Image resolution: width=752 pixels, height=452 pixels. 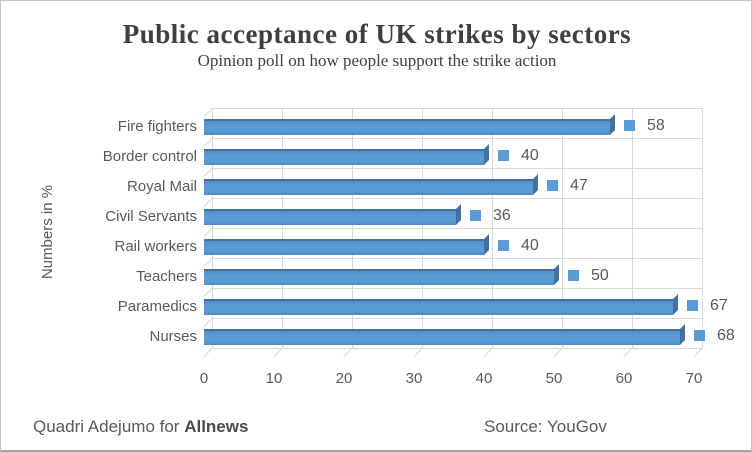 I want to click on data-label-value-paramedics: 67, so click(x=719, y=305).